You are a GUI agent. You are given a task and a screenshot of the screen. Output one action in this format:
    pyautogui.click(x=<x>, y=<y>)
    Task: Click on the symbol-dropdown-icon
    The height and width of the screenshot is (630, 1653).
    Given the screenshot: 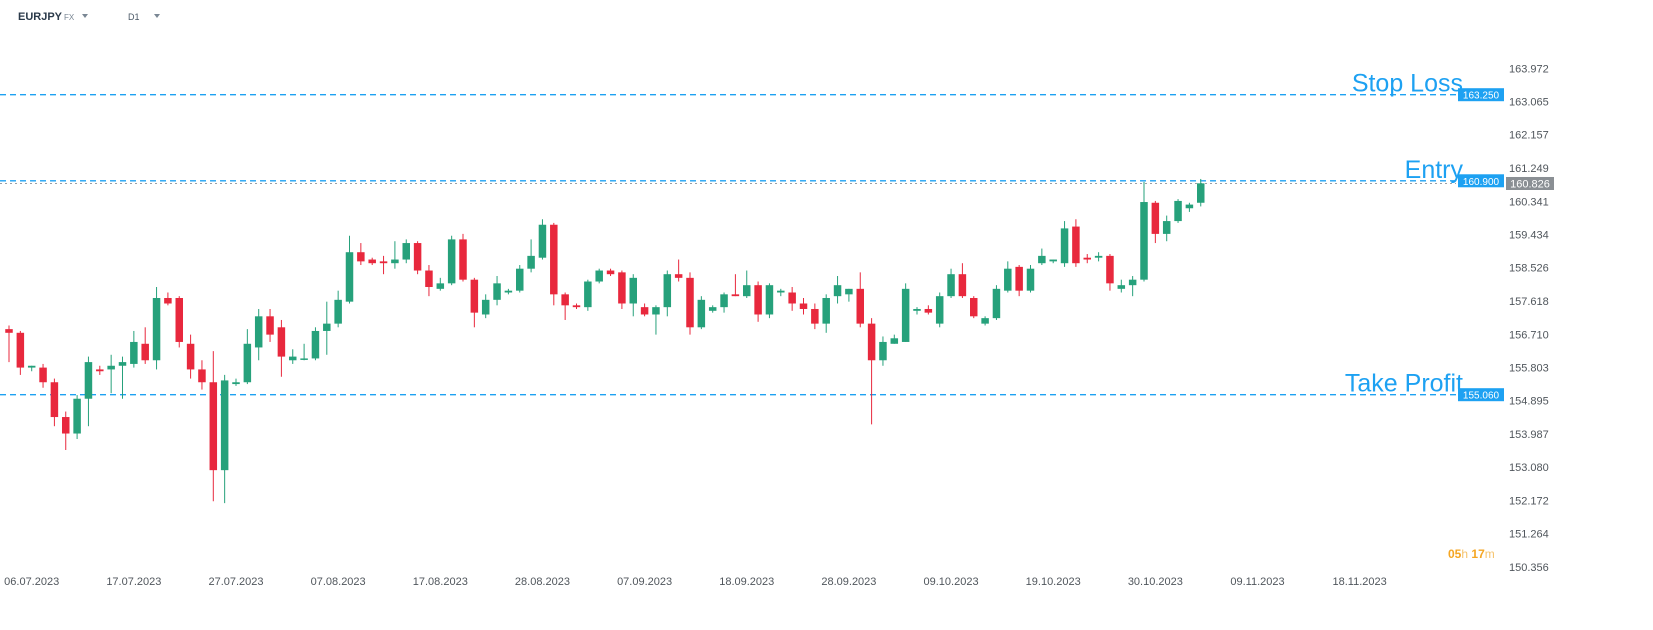 What is the action you would take?
    pyautogui.click(x=85, y=16)
    